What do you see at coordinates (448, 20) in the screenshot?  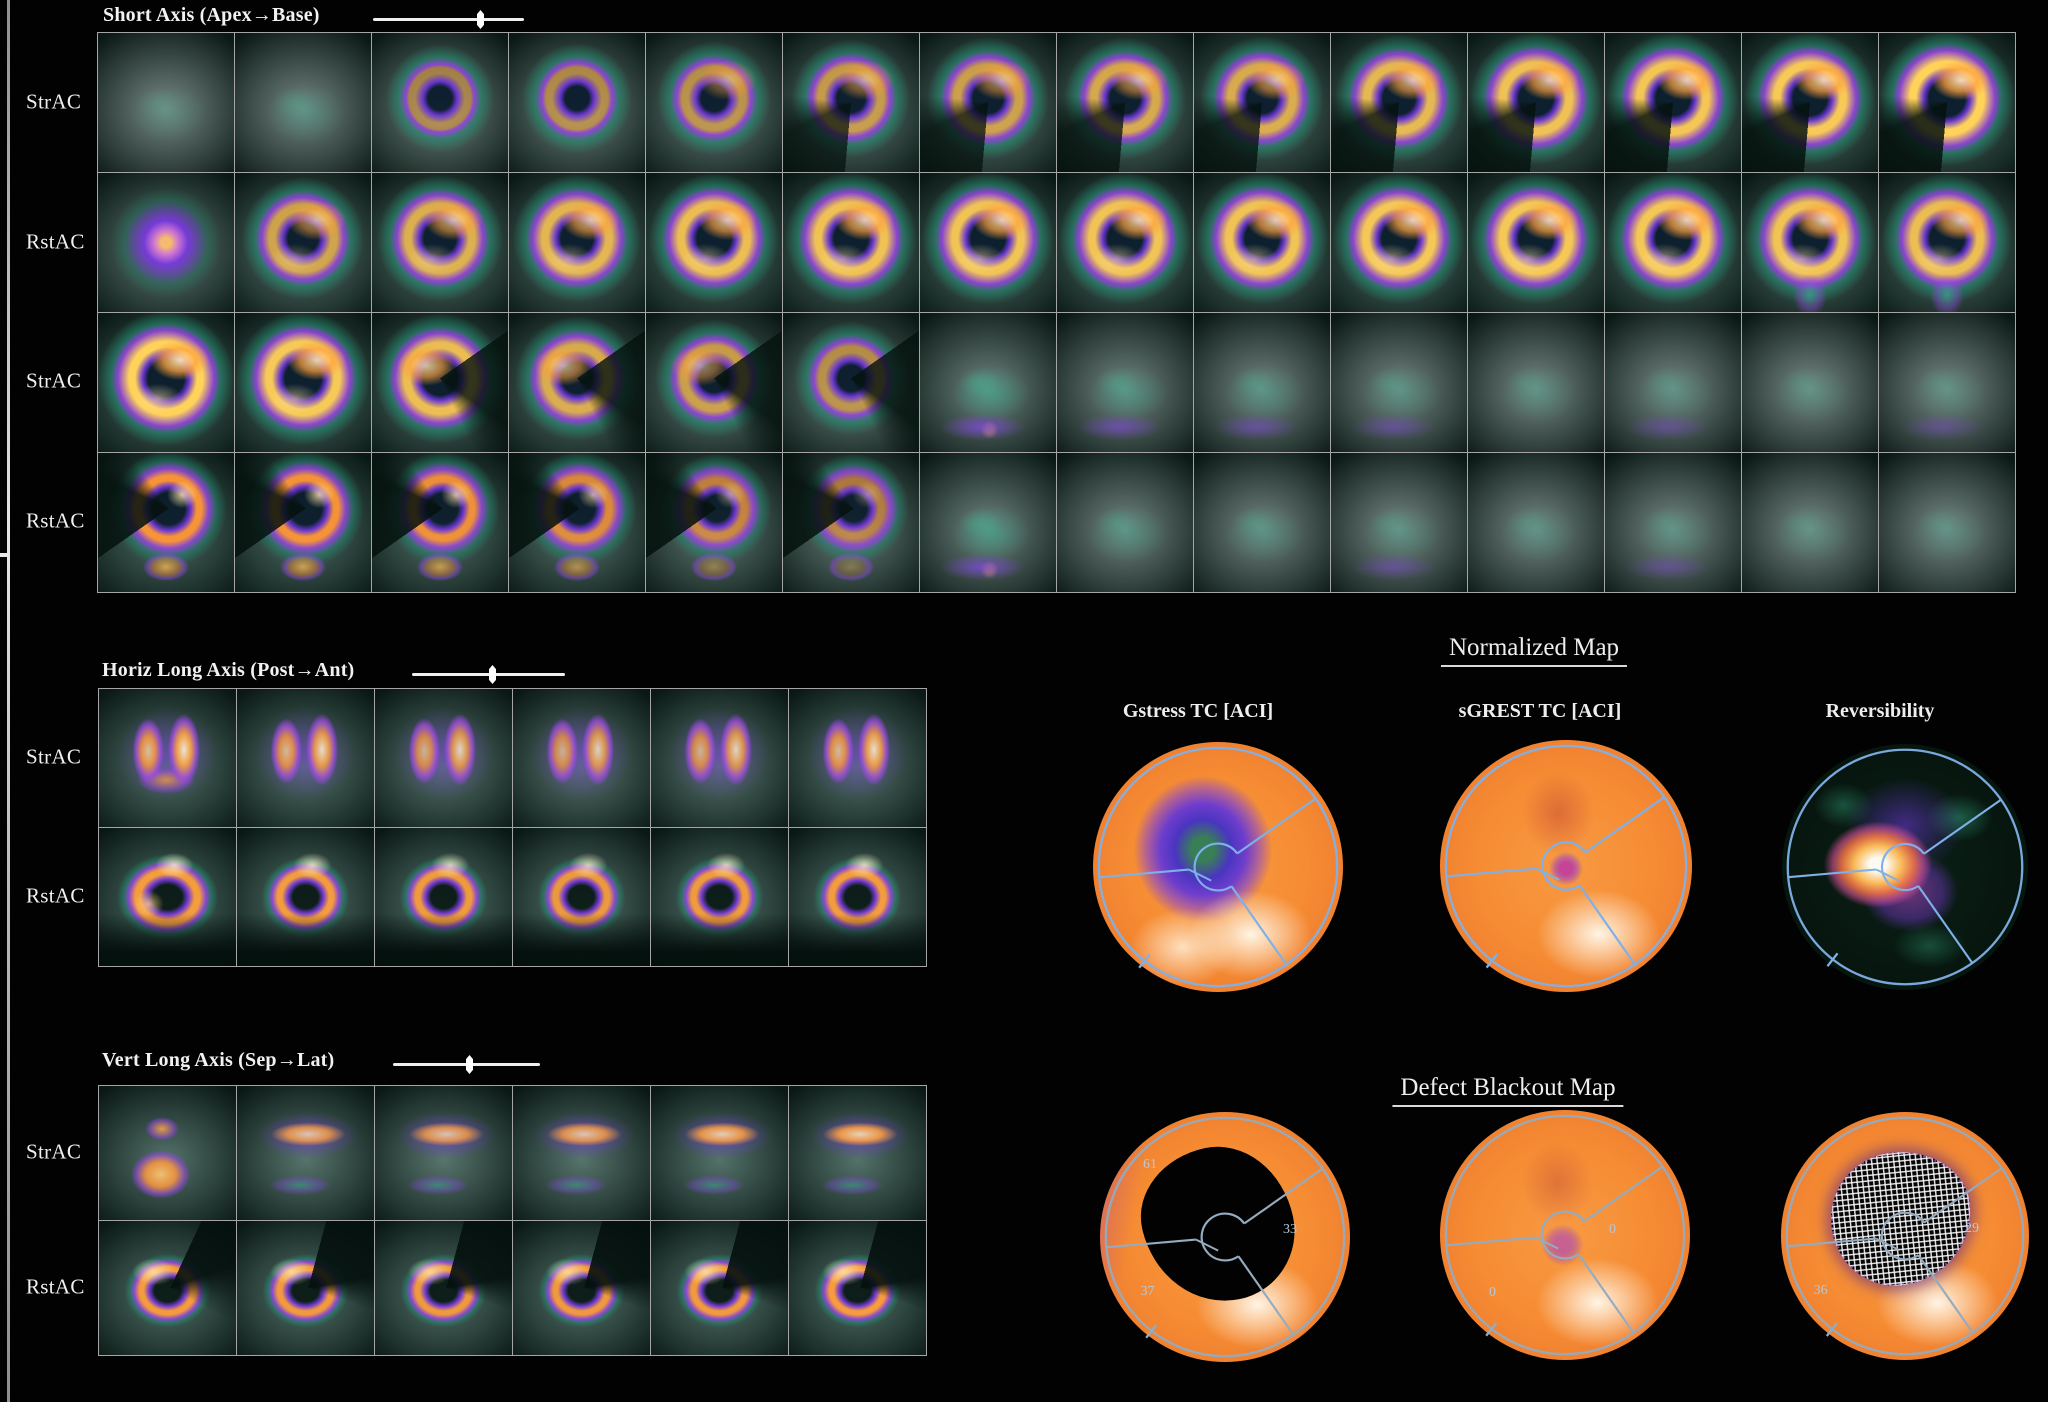 I see `short-axis-slice-slider` at bounding box center [448, 20].